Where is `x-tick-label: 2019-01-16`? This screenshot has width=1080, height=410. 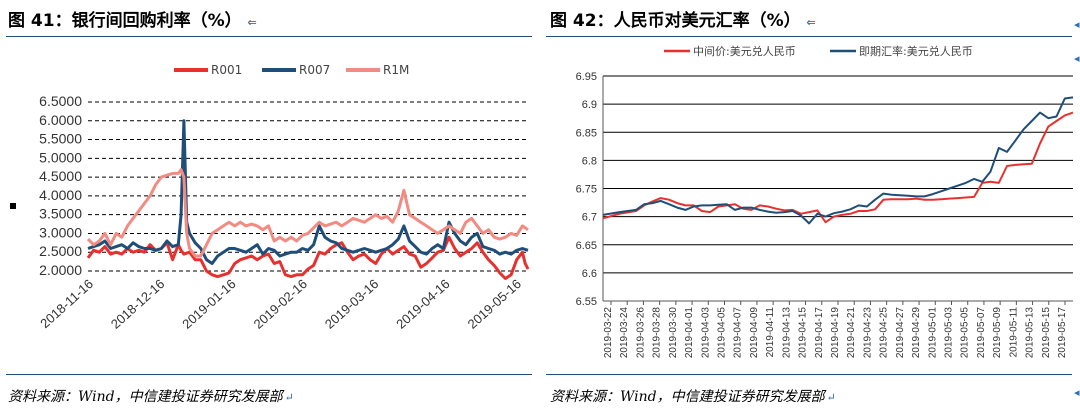 x-tick-label: 2019-01-16 is located at coordinates (208, 304).